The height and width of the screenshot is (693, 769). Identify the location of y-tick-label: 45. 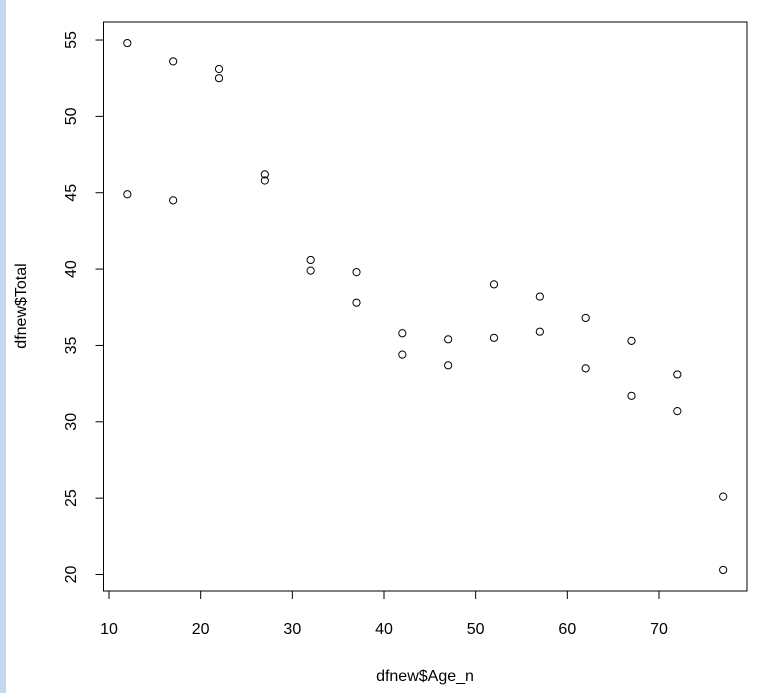
(71, 193).